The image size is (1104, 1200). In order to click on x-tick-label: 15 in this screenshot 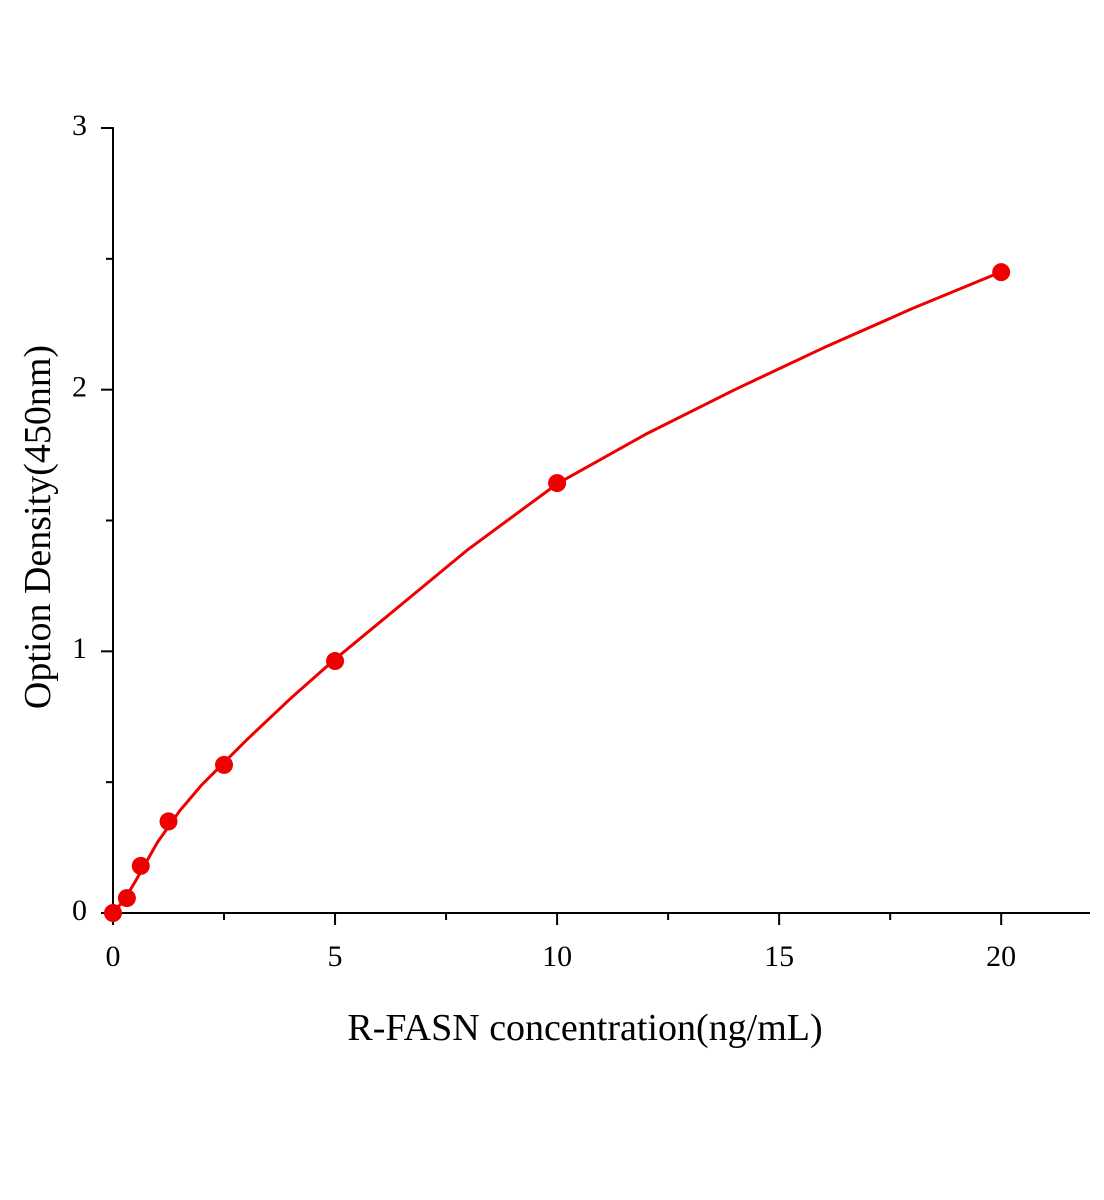, I will do `click(779, 956)`.